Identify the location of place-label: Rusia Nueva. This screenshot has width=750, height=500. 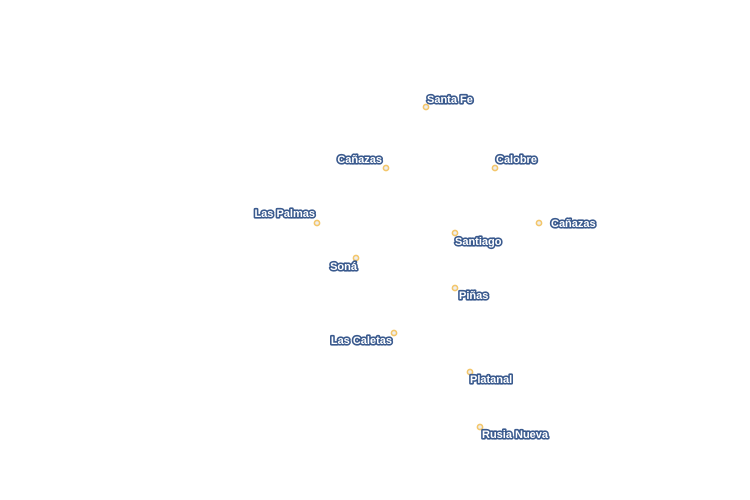
(515, 435).